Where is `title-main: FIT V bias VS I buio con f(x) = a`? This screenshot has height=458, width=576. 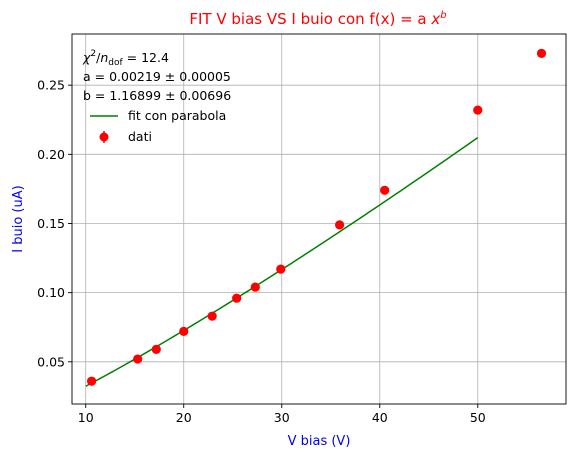 title-main: FIT V bias VS I buio con f(x) = a is located at coordinates (310, 19).